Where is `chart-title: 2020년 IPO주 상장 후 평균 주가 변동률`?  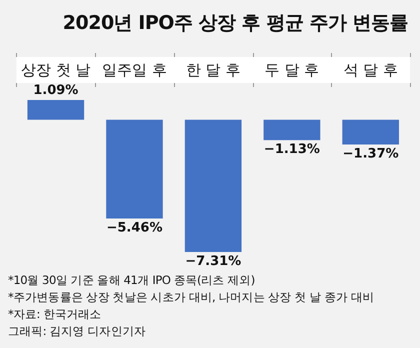 chart-title: 2020년 IPO주 상장 후 평균 주가 변동률 is located at coordinates (235, 23).